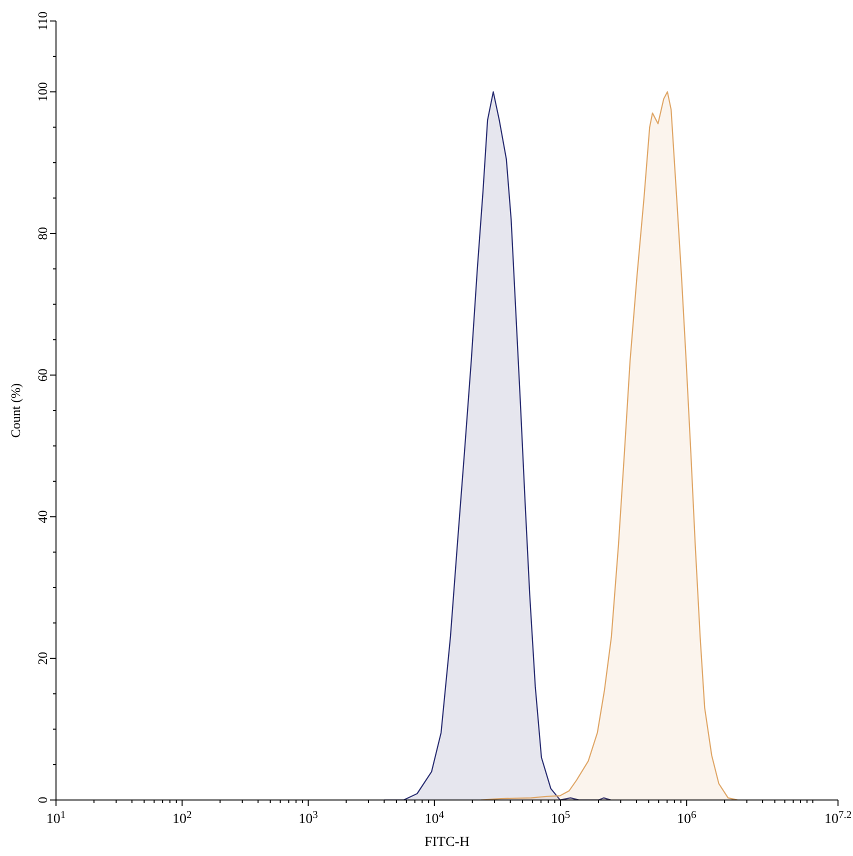 This screenshot has height=856, width=853. I want to click on y-tick-label: 20, so click(42, 658).